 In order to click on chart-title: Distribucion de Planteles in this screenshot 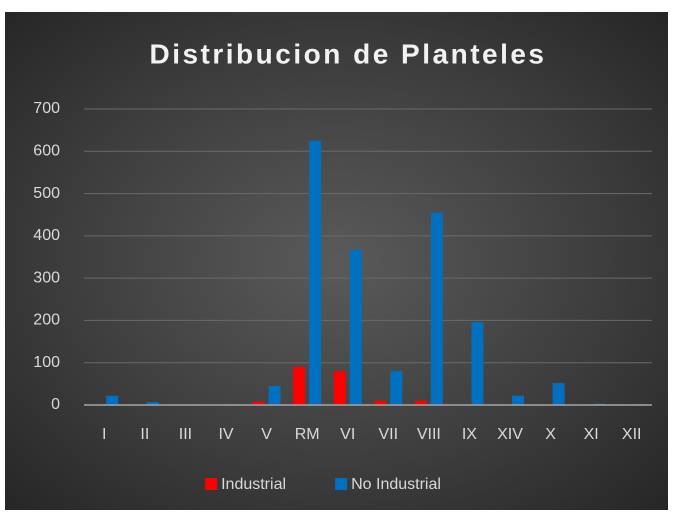, I will do `click(347, 53)`.